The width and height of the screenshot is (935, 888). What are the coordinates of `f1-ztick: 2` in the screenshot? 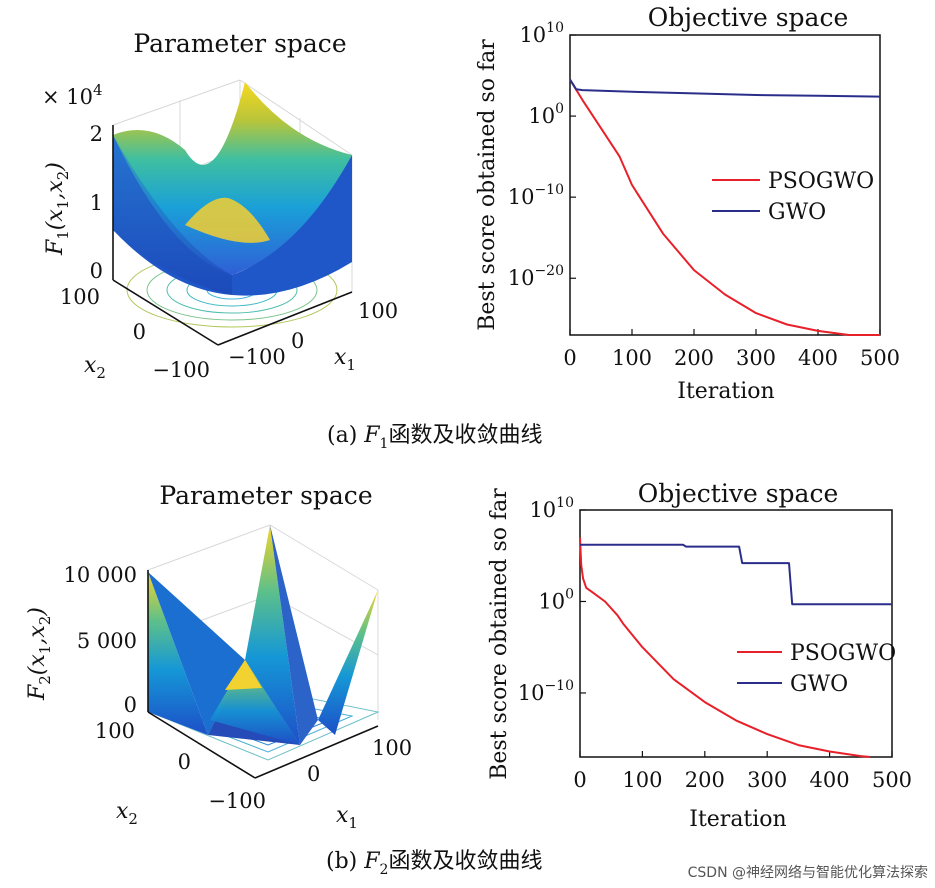 It's located at (96, 134).